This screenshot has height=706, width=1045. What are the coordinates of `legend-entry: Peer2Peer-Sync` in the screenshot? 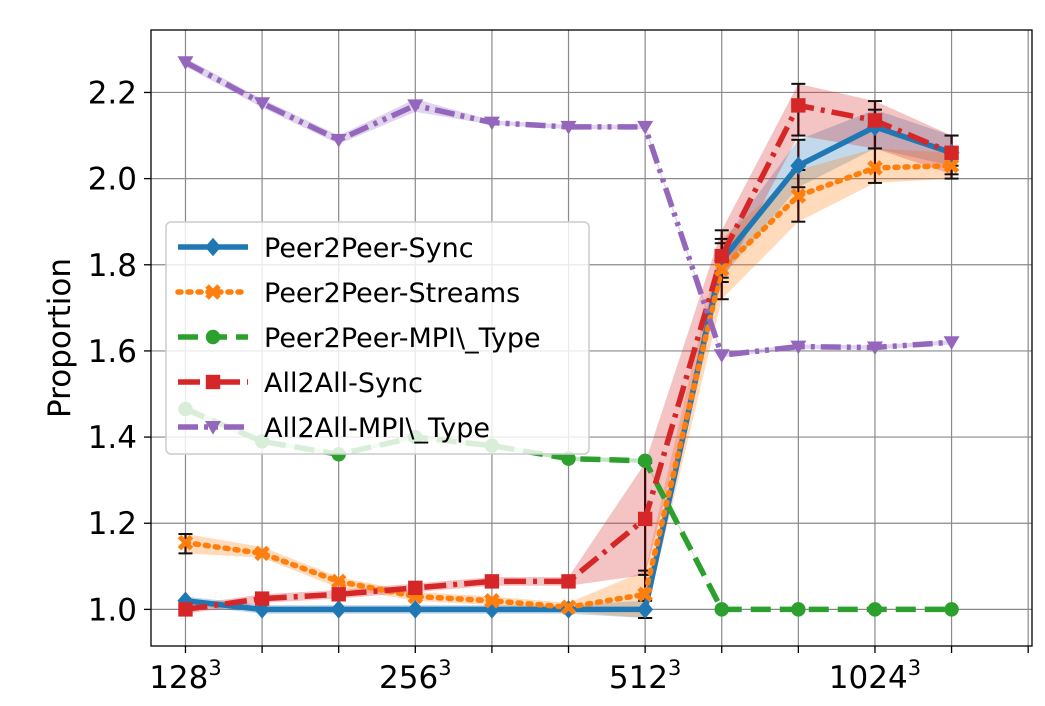 It's located at (326, 248).